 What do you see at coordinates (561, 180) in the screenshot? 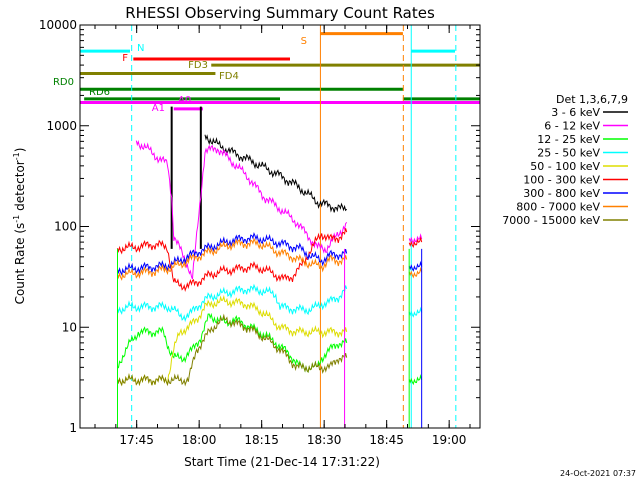
I see `legend-entry: 100 - 300 keV` at bounding box center [561, 180].